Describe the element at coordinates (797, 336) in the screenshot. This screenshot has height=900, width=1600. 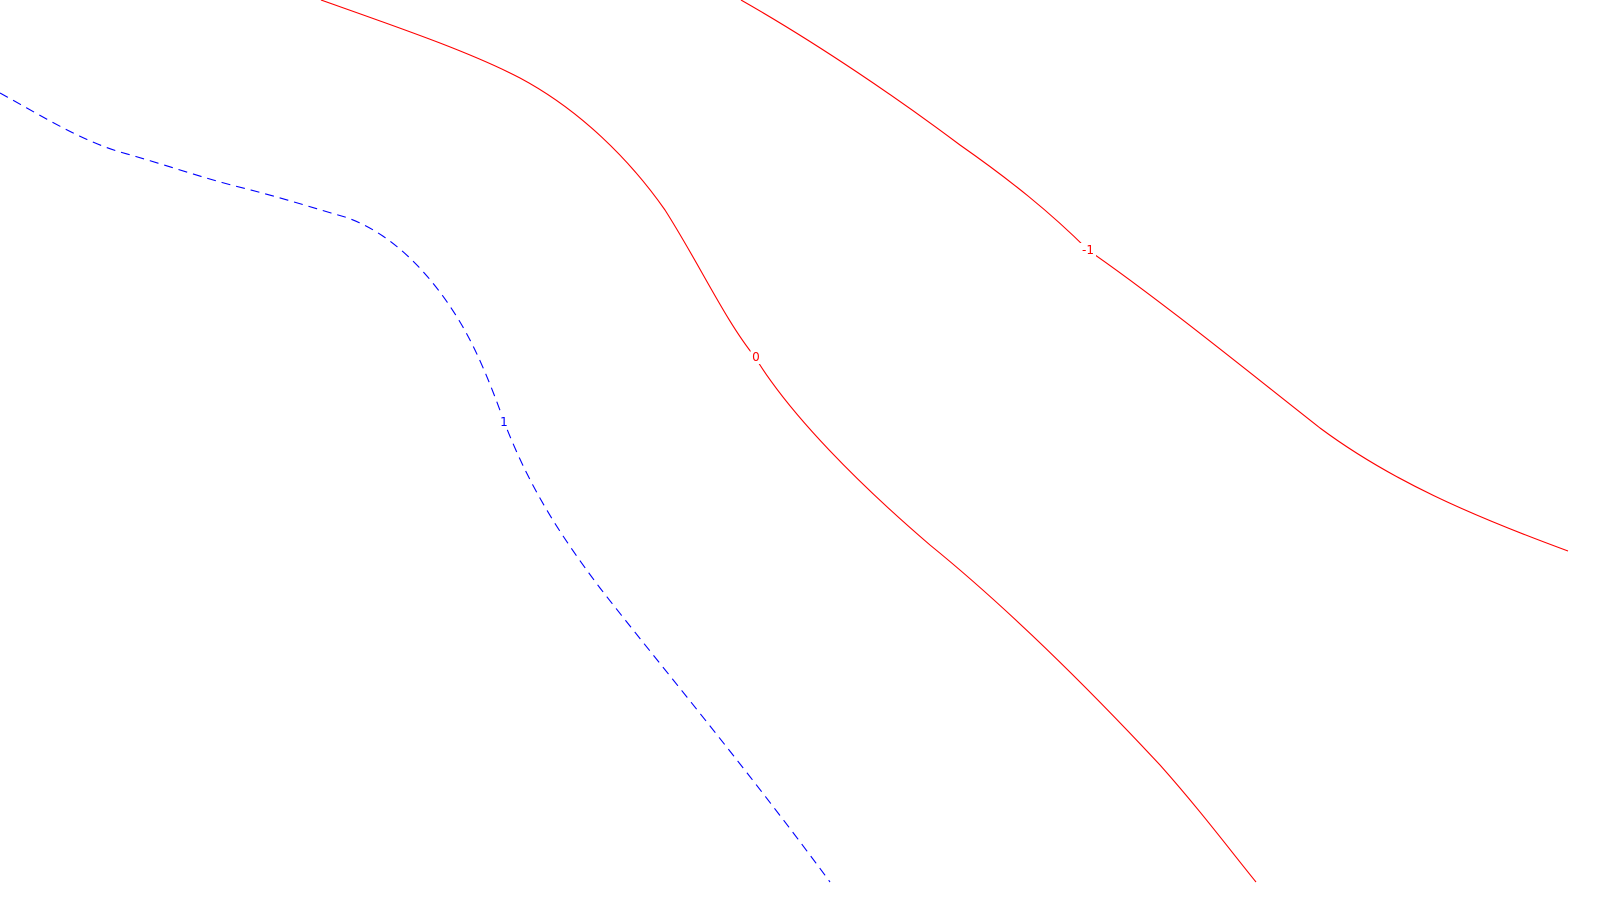
I see `contour-labels: 1 0 -1` at that location.